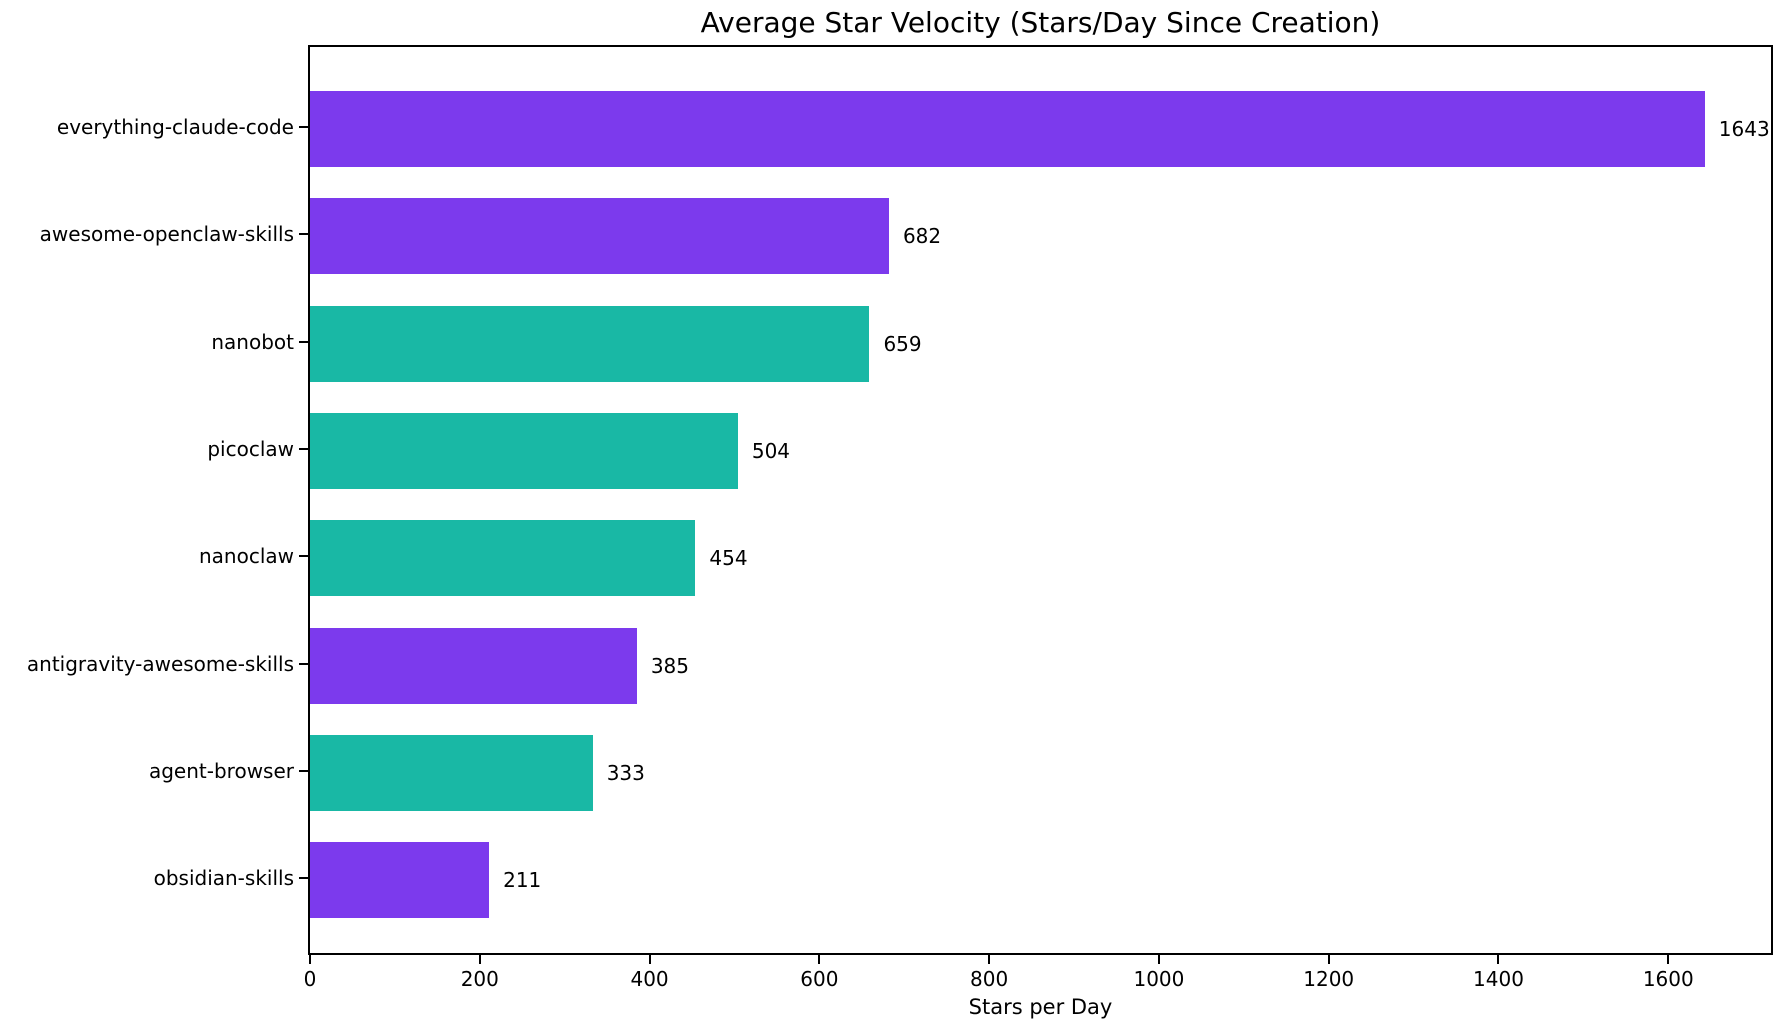  What do you see at coordinates (728, 558) in the screenshot?
I see `bar-value-label: 454` at bounding box center [728, 558].